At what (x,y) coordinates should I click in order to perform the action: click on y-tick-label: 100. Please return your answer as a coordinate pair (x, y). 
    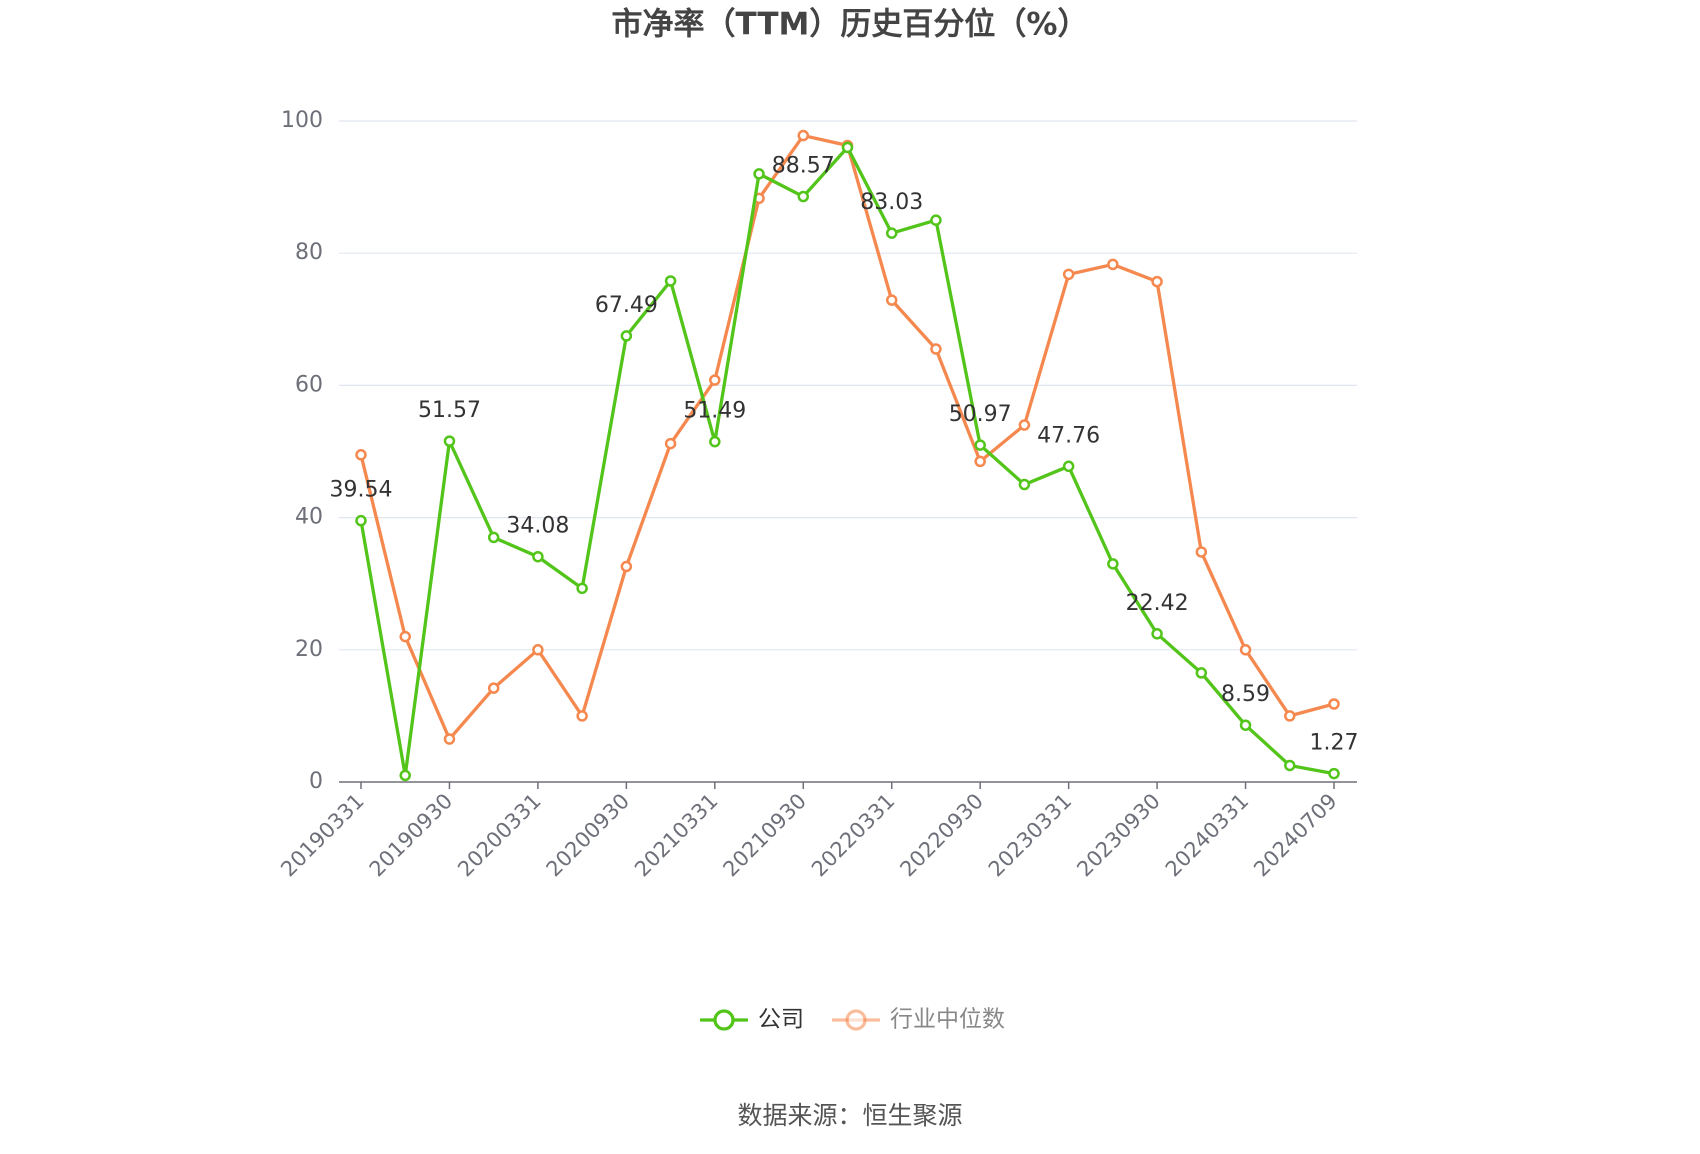
    Looking at the image, I should click on (302, 120).